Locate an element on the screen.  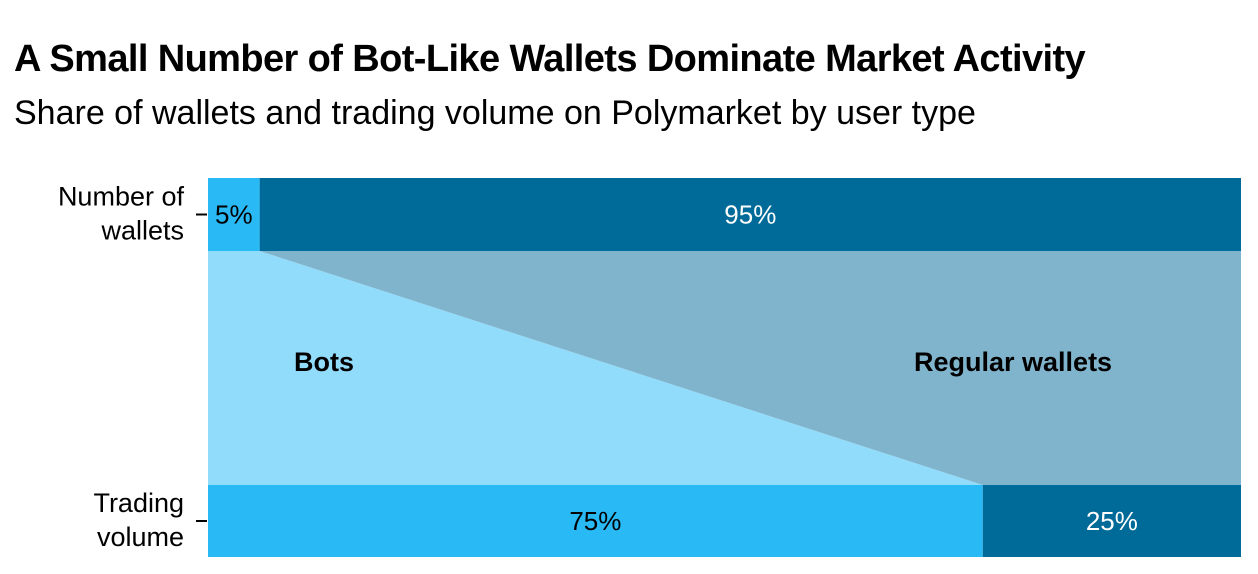
bar-trading-volume-bots is located at coordinates (595, 521).